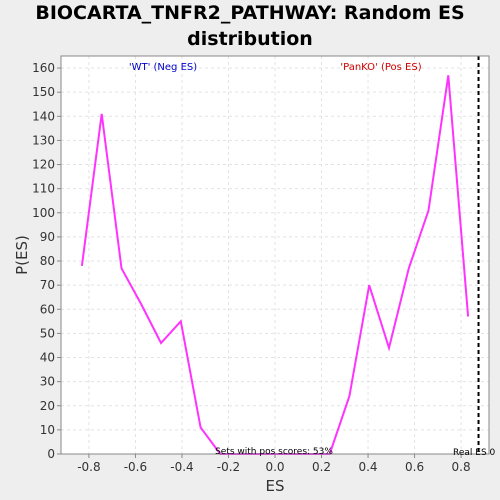  I want to click on pos-scores-label: Sets with pos scores: 53%, so click(274, 452).